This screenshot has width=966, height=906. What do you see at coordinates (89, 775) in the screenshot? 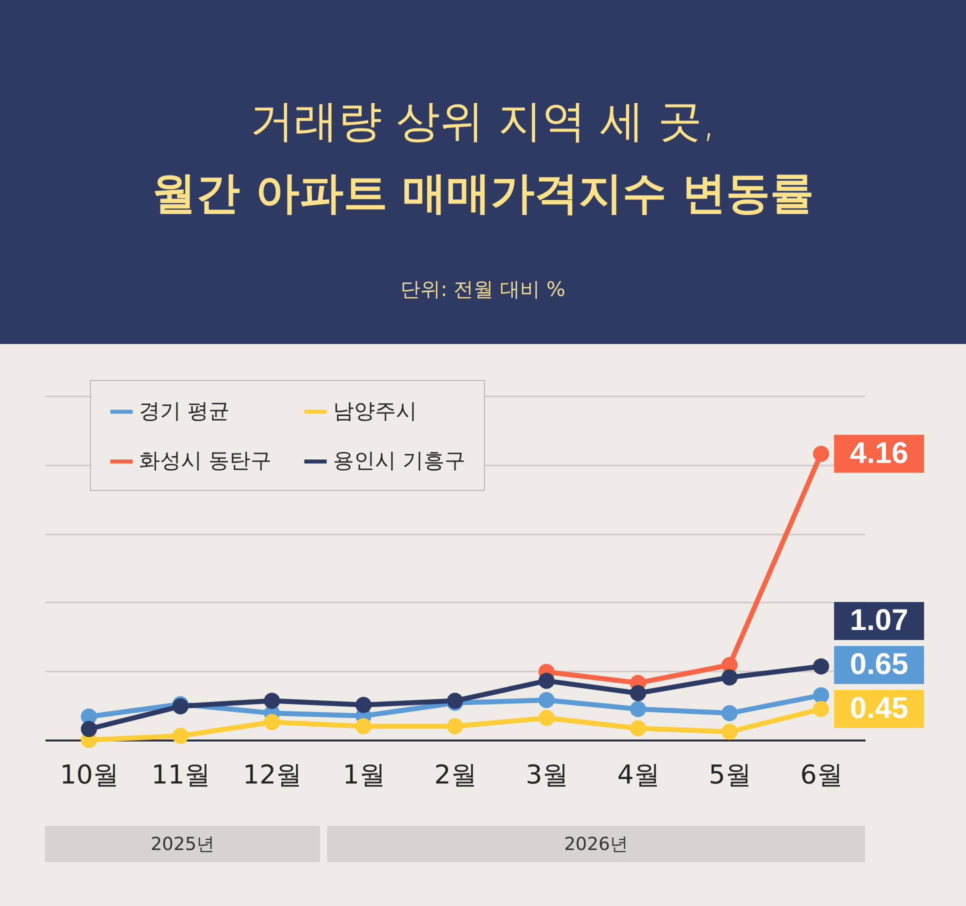
I see `x-tick-label: 10월` at bounding box center [89, 775].